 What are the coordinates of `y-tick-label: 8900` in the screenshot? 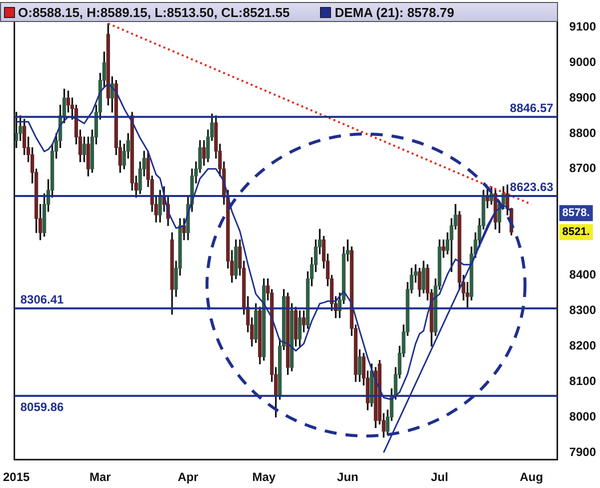 It's located at (582, 97).